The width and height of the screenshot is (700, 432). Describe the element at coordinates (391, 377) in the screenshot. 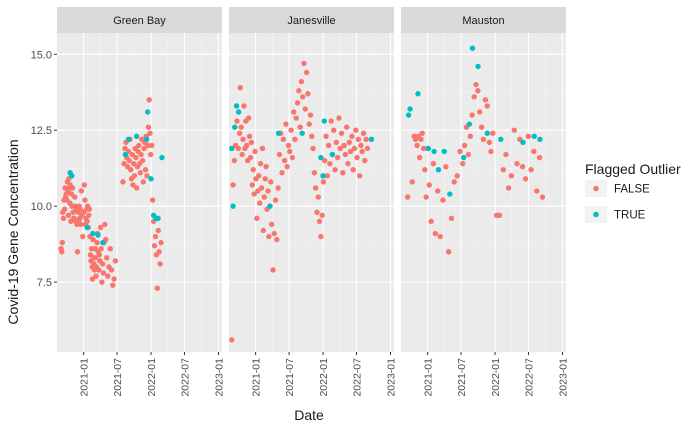

I see `x-tick-label: 2023-01` at that location.